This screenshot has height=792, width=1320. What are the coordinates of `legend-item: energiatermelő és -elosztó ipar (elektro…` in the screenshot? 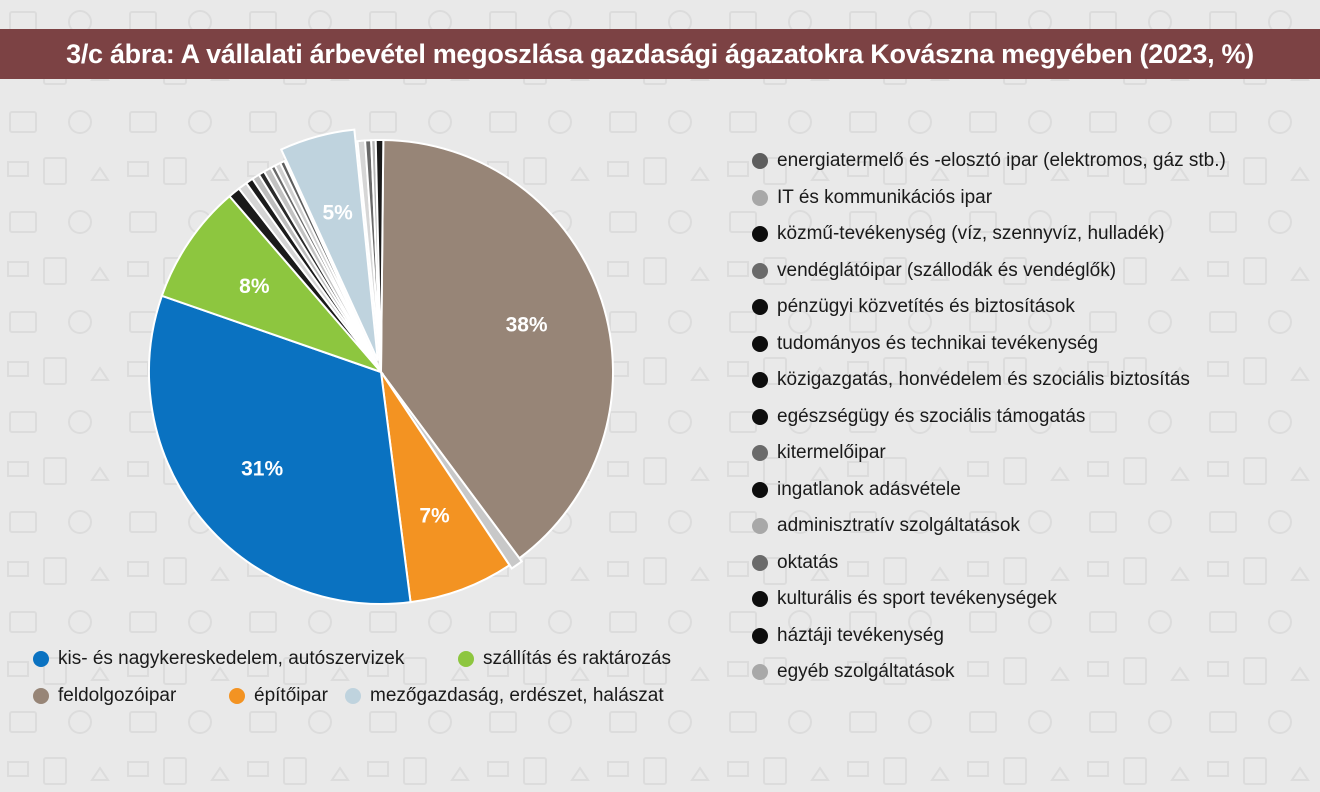 It's located at (989, 161).